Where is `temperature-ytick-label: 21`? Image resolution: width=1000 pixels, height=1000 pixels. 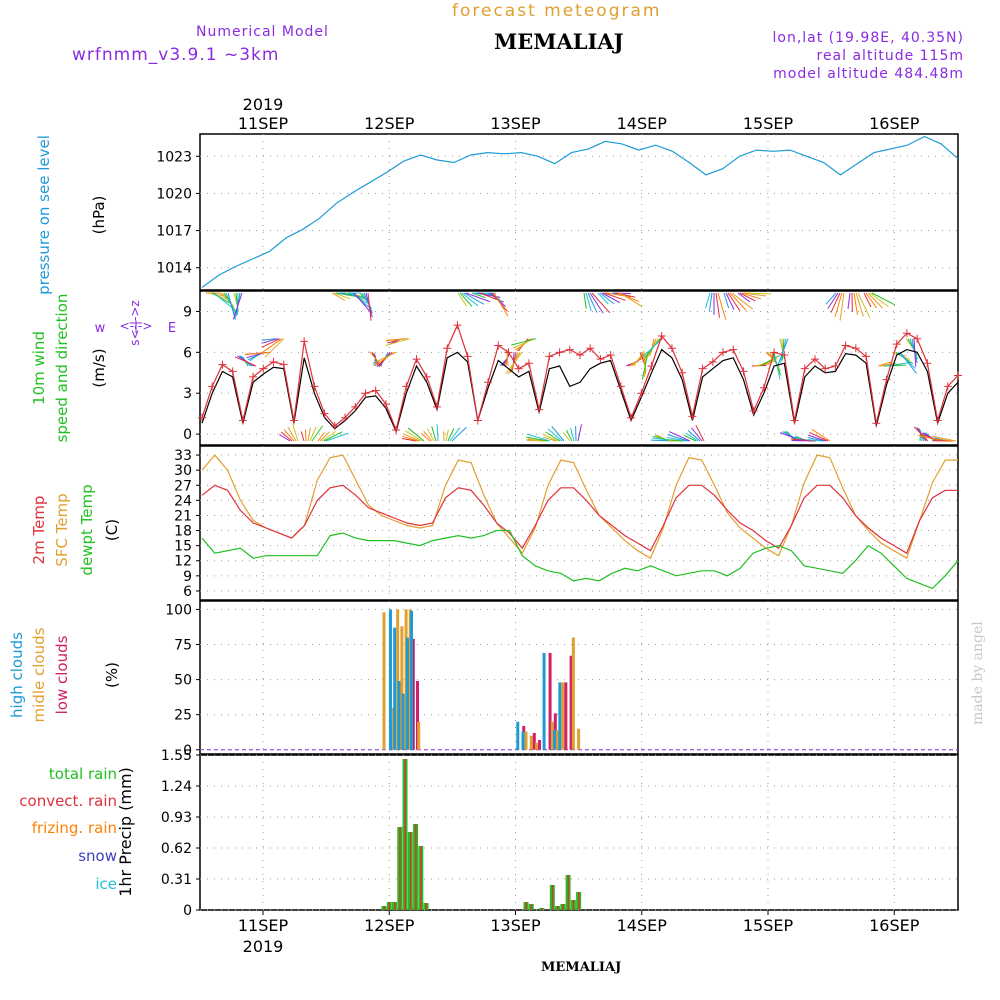 temperature-ytick-label: 21 is located at coordinates (183, 516).